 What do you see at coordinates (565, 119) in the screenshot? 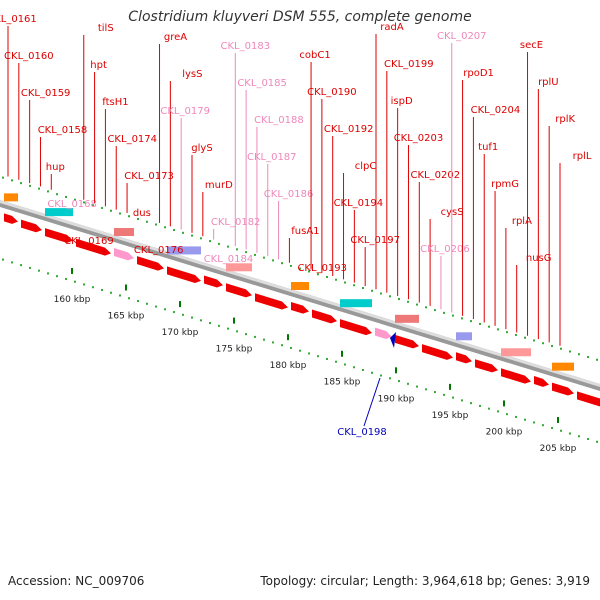
I see `gene-label: rplK` at bounding box center [565, 119].